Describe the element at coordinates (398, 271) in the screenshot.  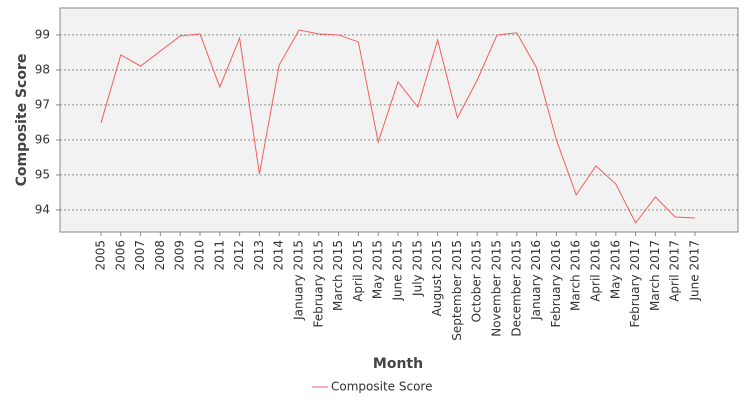
I see `x-tick-label: June 2015` at that location.